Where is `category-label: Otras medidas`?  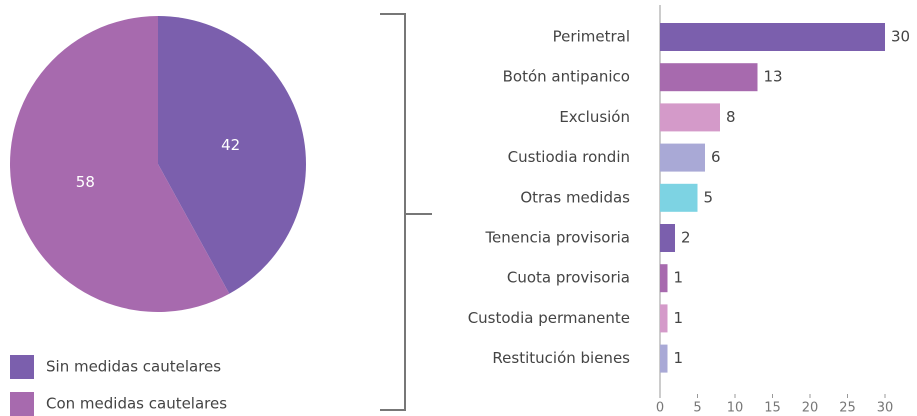 category-label: Otras medidas is located at coordinates (575, 197).